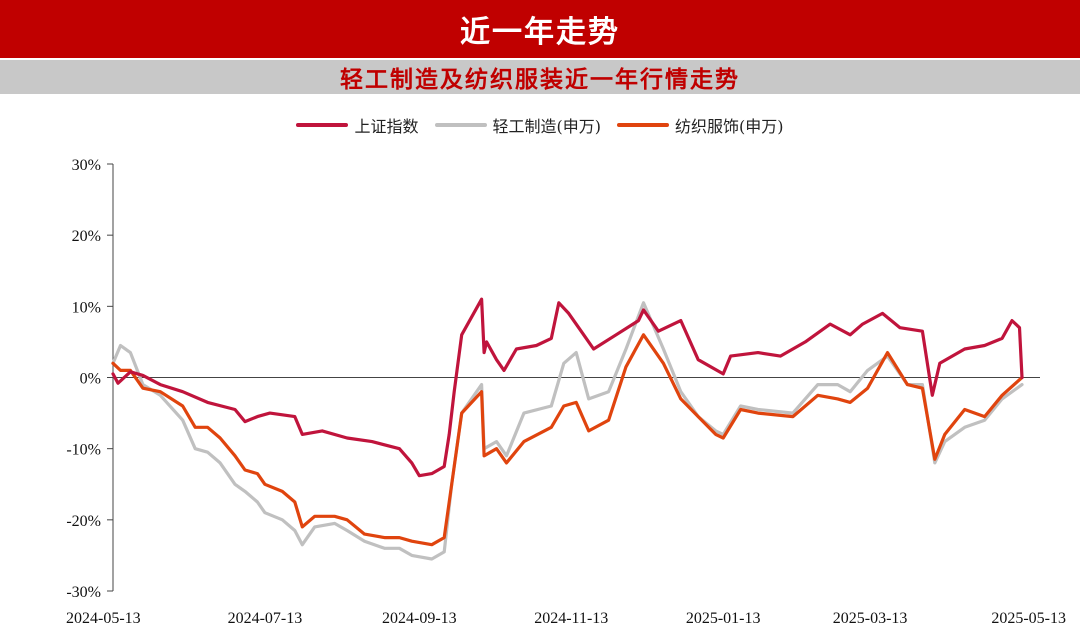 The height and width of the screenshot is (636, 1080). What do you see at coordinates (386, 126) in the screenshot?
I see `legend-label-shanghai-index: 上证指数` at bounding box center [386, 126].